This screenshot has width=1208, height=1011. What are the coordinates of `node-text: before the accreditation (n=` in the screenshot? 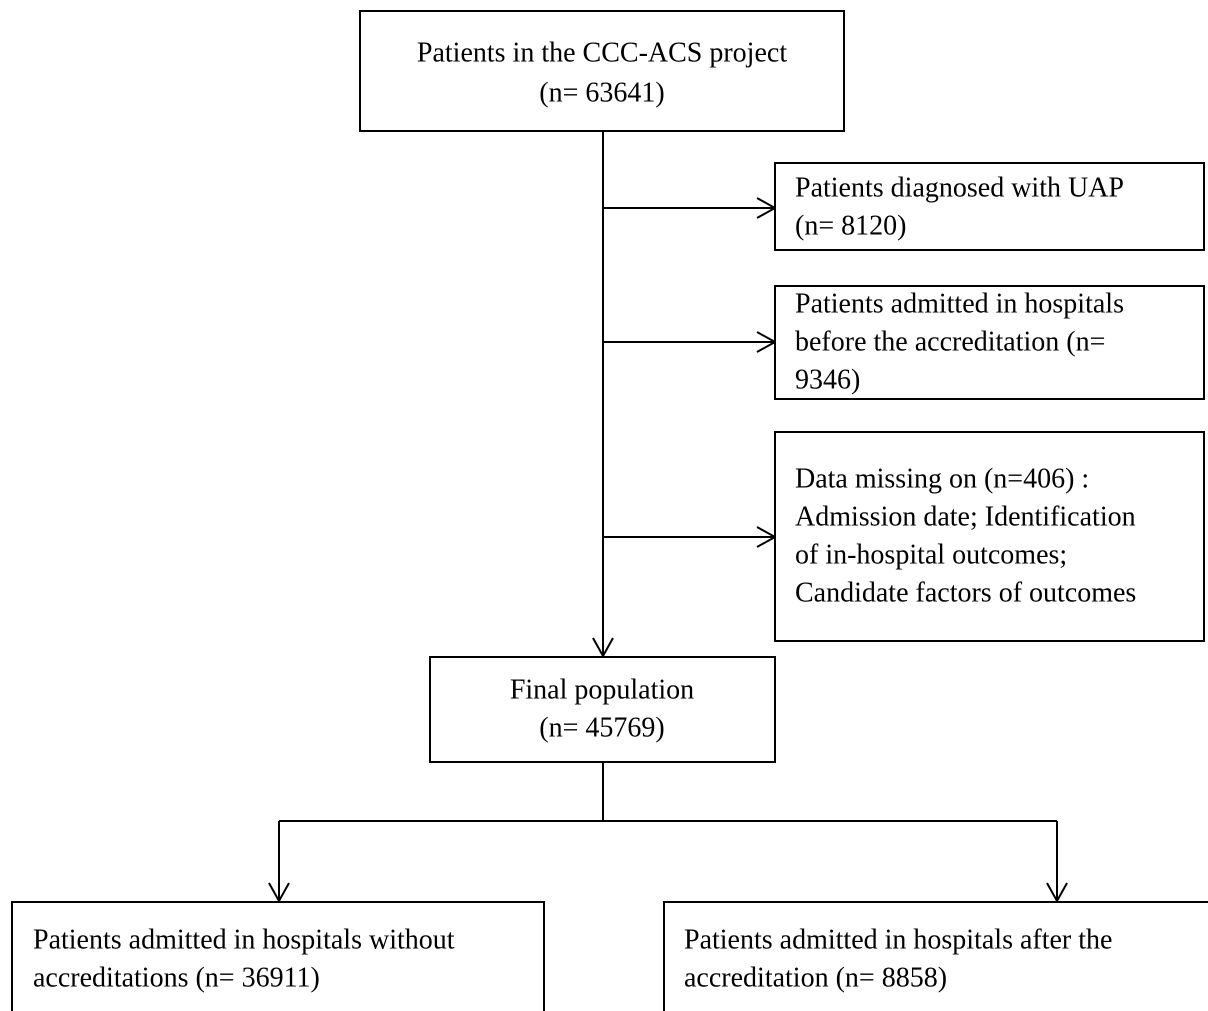 It's located at (950, 341).